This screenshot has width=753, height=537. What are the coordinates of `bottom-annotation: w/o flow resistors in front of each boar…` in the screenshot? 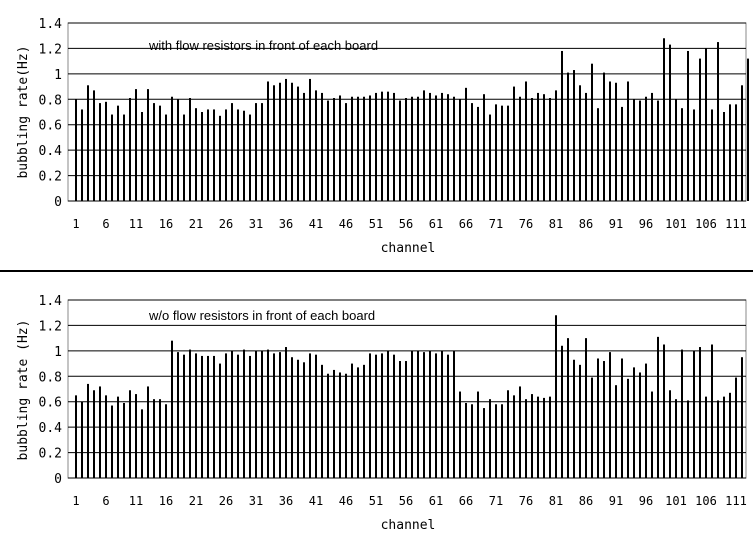 It's located at (261, 315).